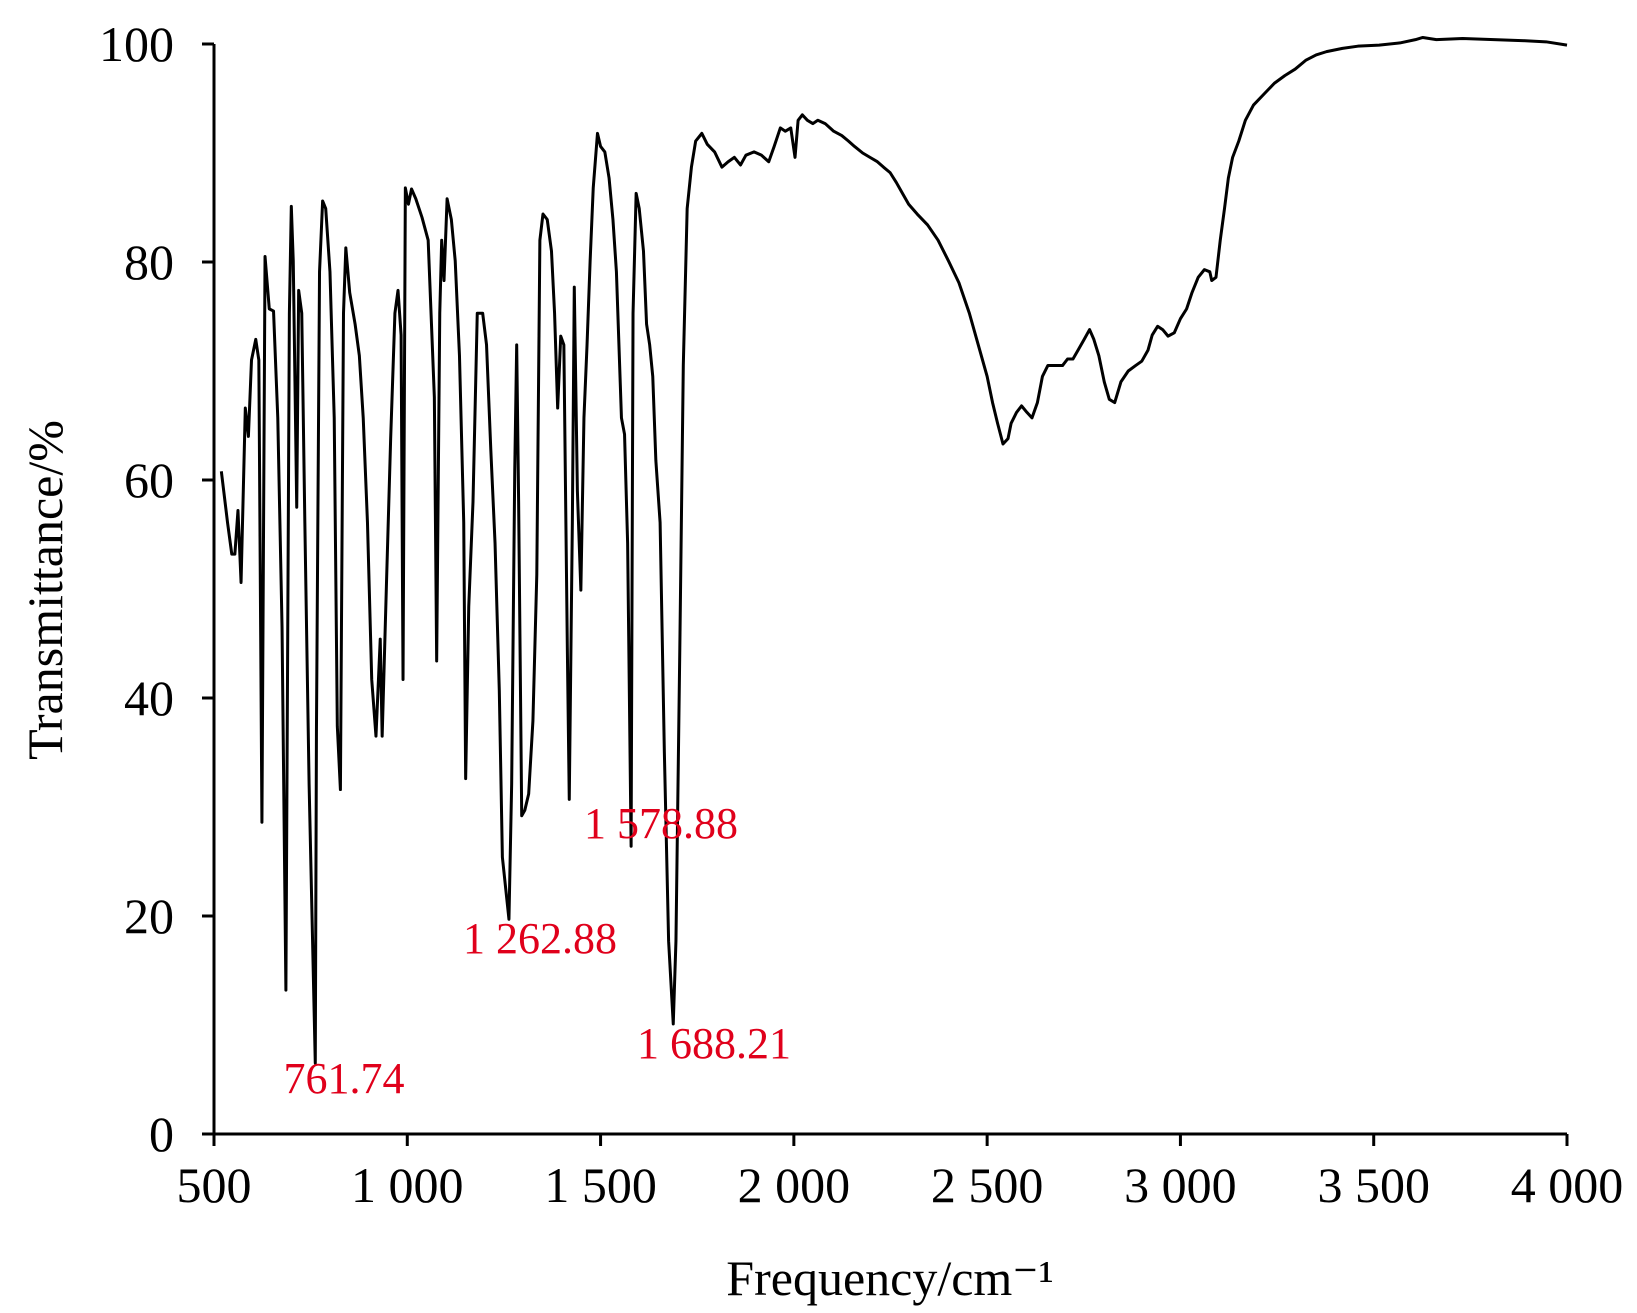 The image size is (1637, 1313). What do you see at coordinates (214, 1185) in the screenshot?
I see `x-tick-label: 500` at bounding box center [214, 1185].